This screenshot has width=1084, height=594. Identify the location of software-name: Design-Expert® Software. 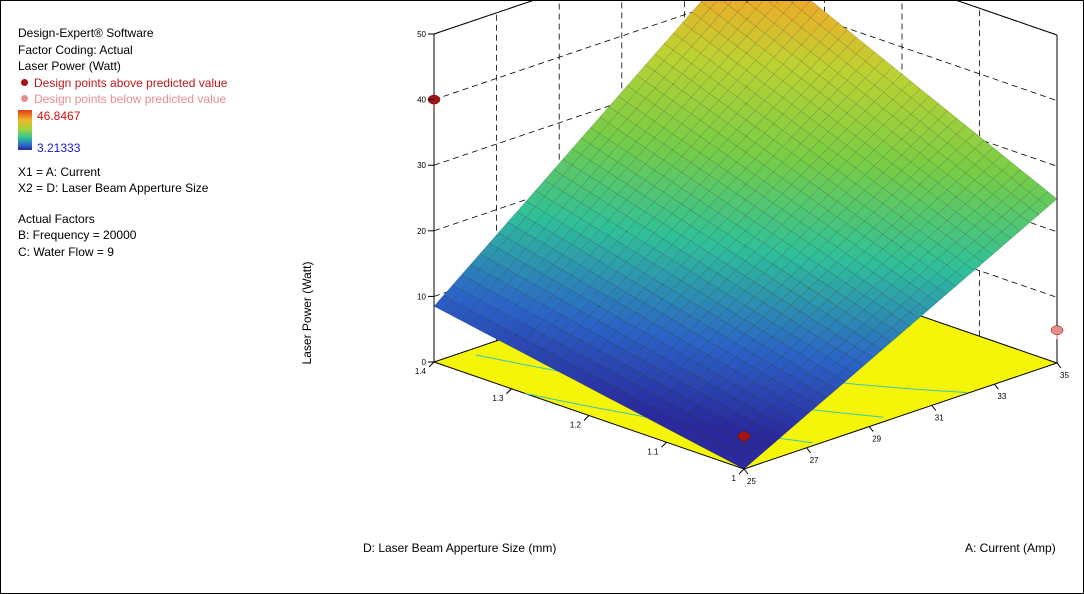
(86, 33).